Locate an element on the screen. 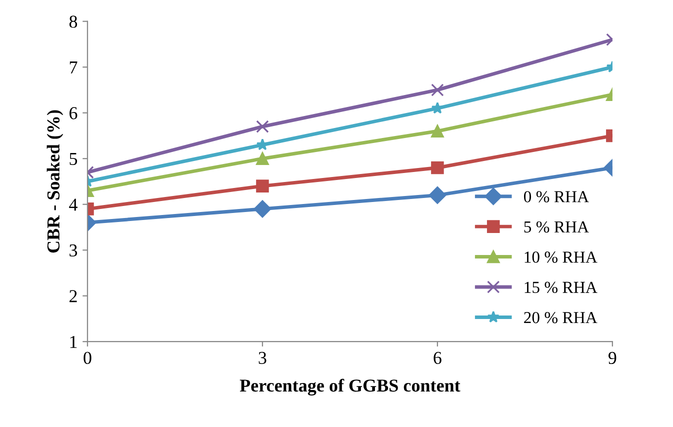 The width and height of the screenshot is (673, 427). y-tick-label: 8 is located at coordinates (73, 22).